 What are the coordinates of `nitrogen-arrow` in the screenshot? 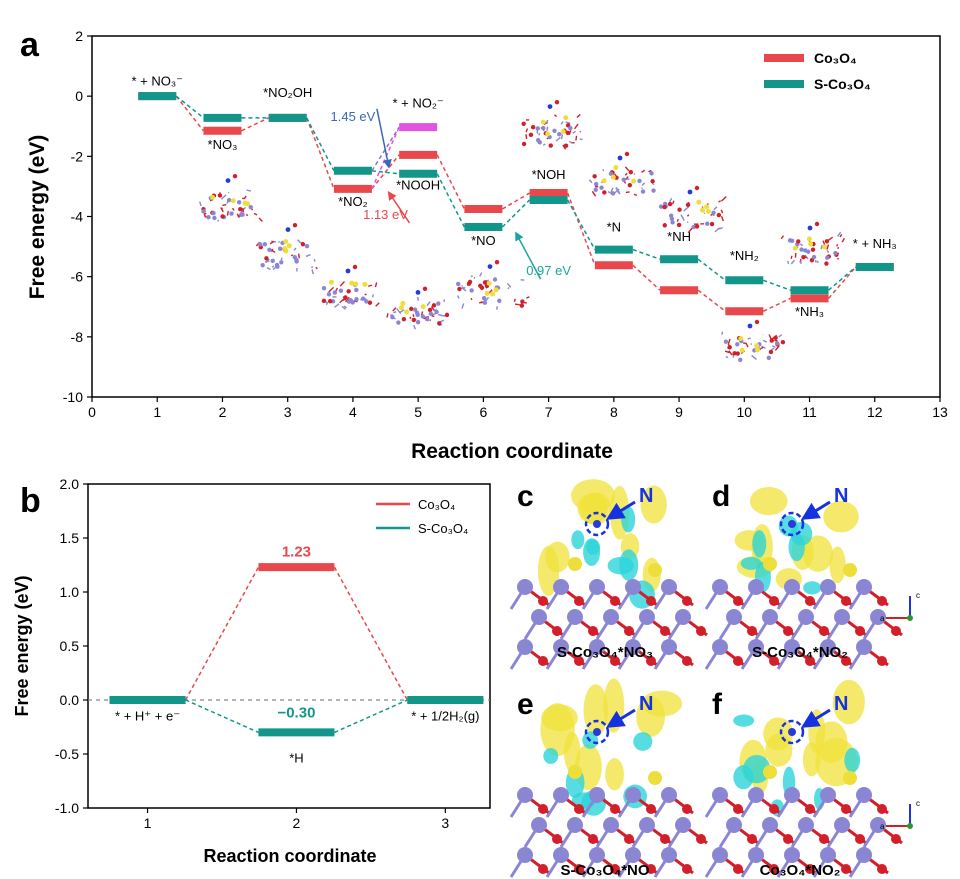 It's located at (815, 718).